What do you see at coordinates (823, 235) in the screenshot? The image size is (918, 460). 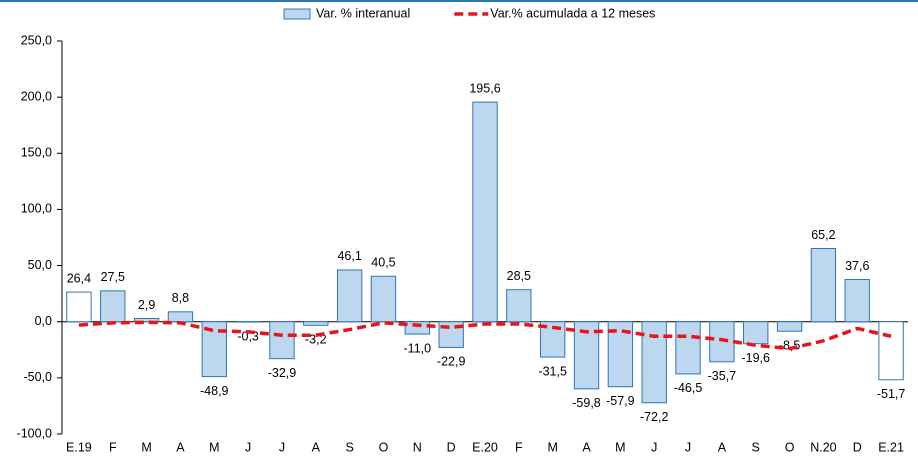 I see `value-label: 65,2` at bounding box center [823, 235].